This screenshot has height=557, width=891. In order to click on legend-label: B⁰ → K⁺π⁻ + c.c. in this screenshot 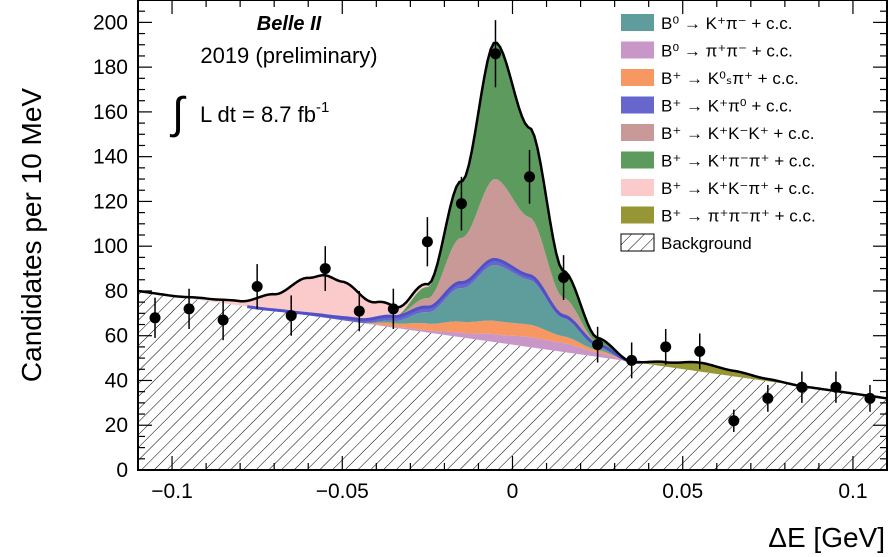, I will do `click(726, 23)`.